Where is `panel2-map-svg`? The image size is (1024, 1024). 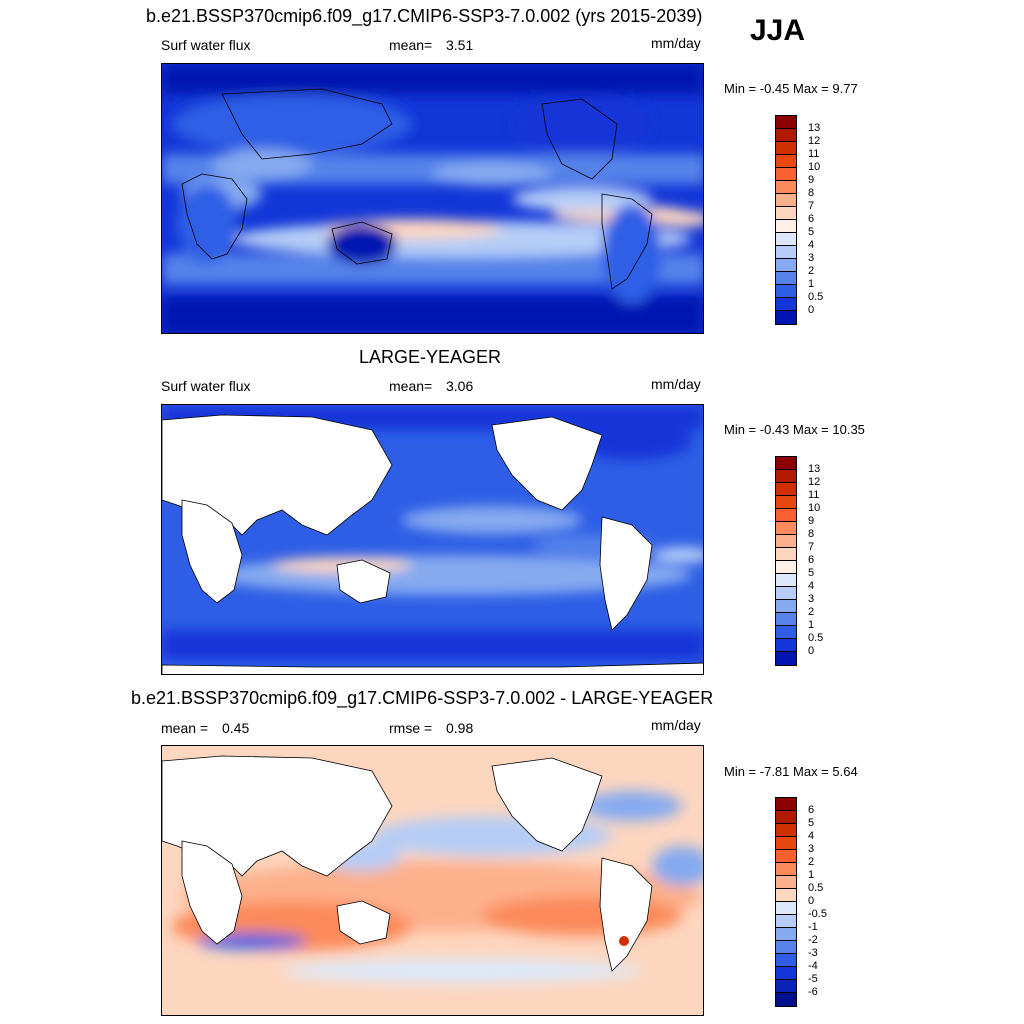 panel2-map-svg is located at coordinates (432, 539).